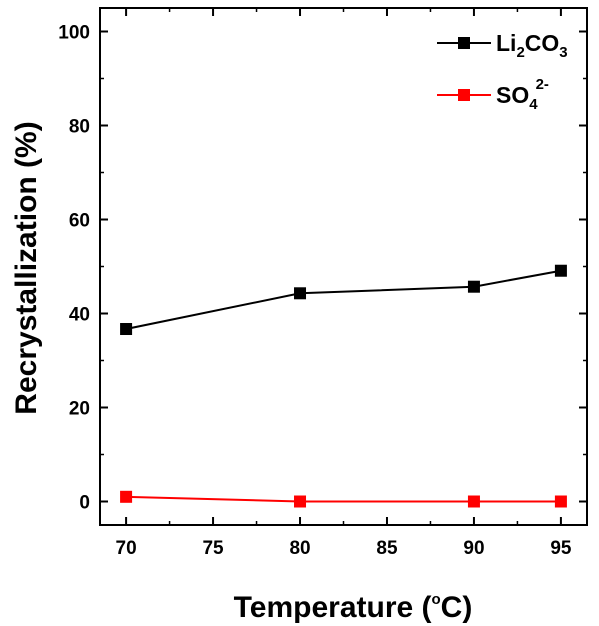 The height and width of the screenshot is (626, 599). I want to click on legend-so4-sub: 4, so click(533, 104).